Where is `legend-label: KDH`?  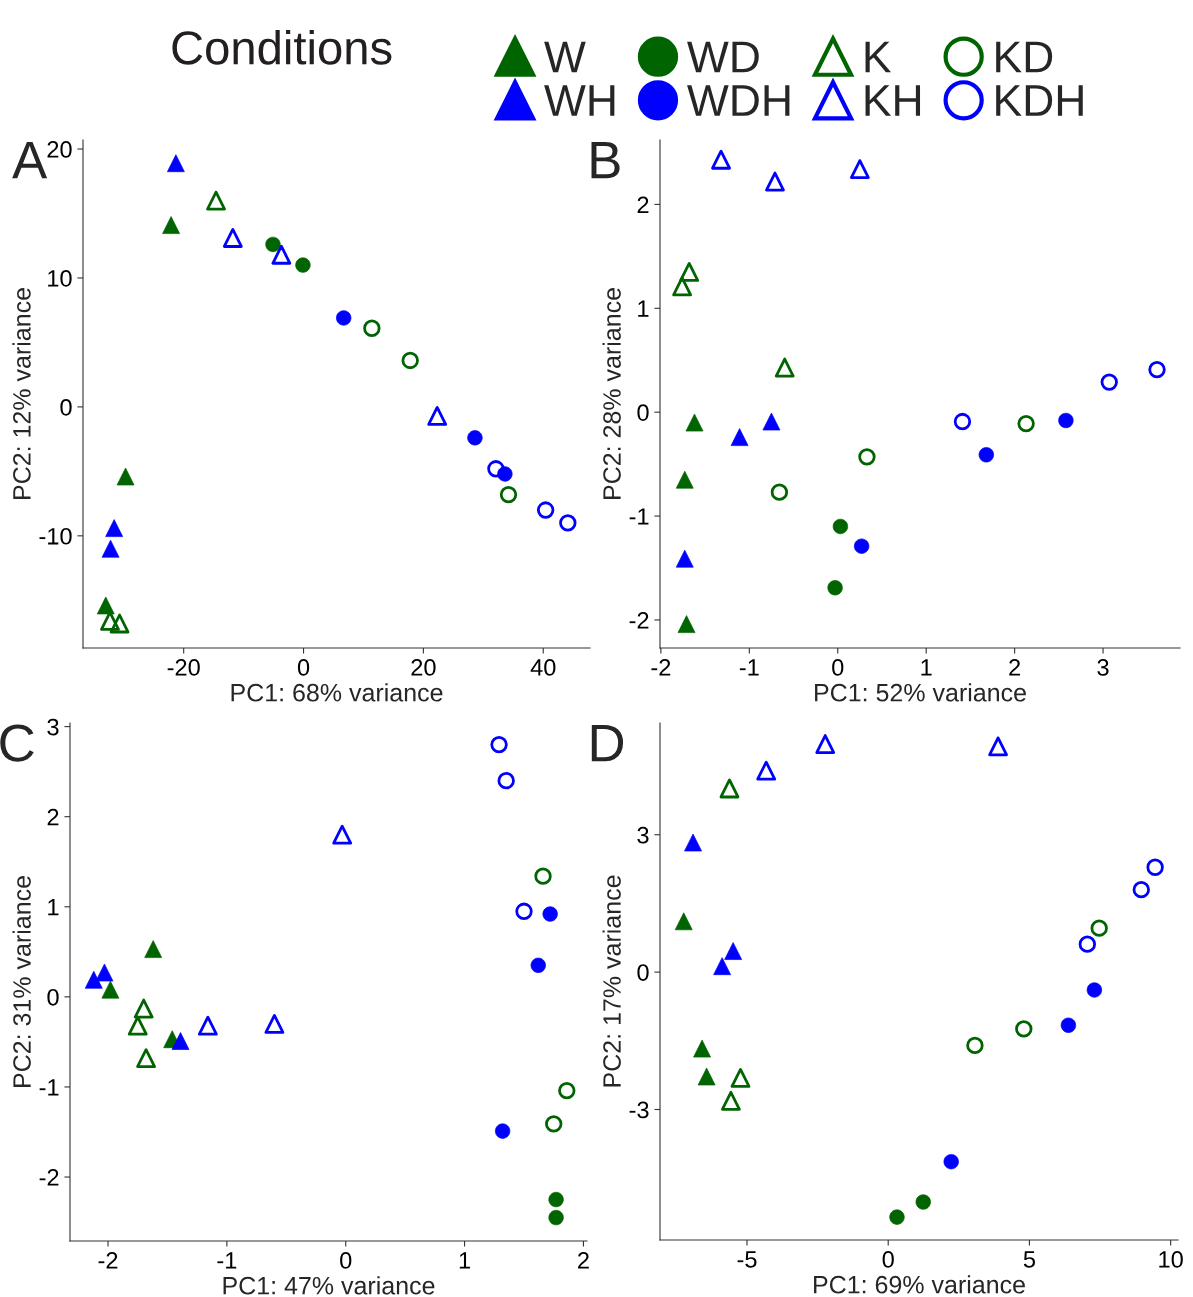 legend-label: KDH is located at coordinates (1039, 100).